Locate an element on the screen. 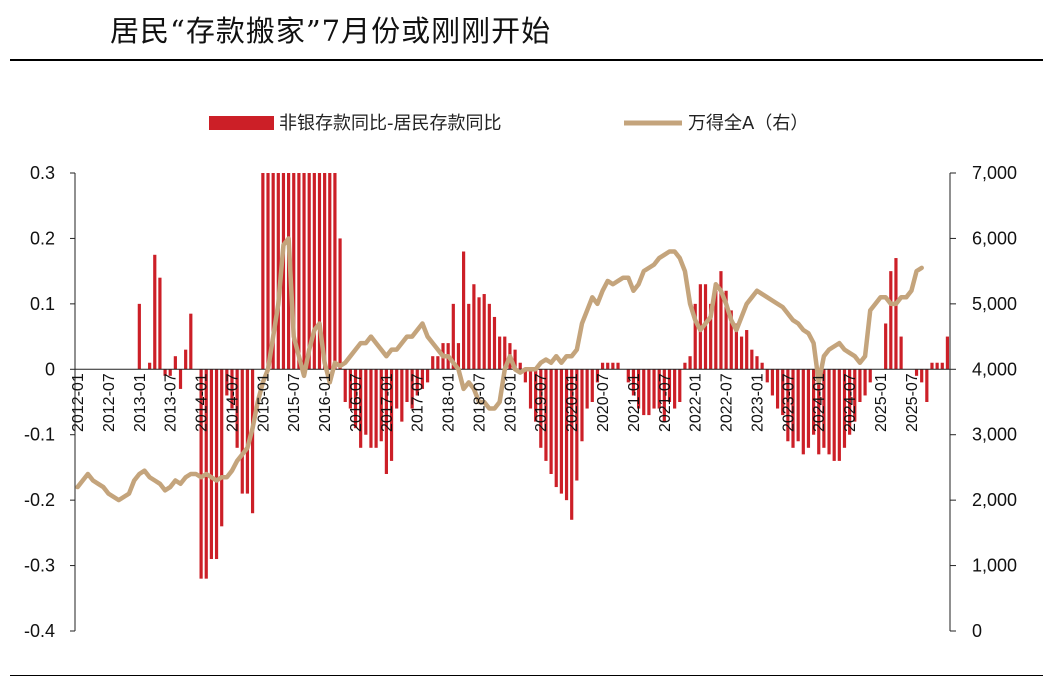  x-tick-label: 2025-07 is located at coordinates (912, 402).